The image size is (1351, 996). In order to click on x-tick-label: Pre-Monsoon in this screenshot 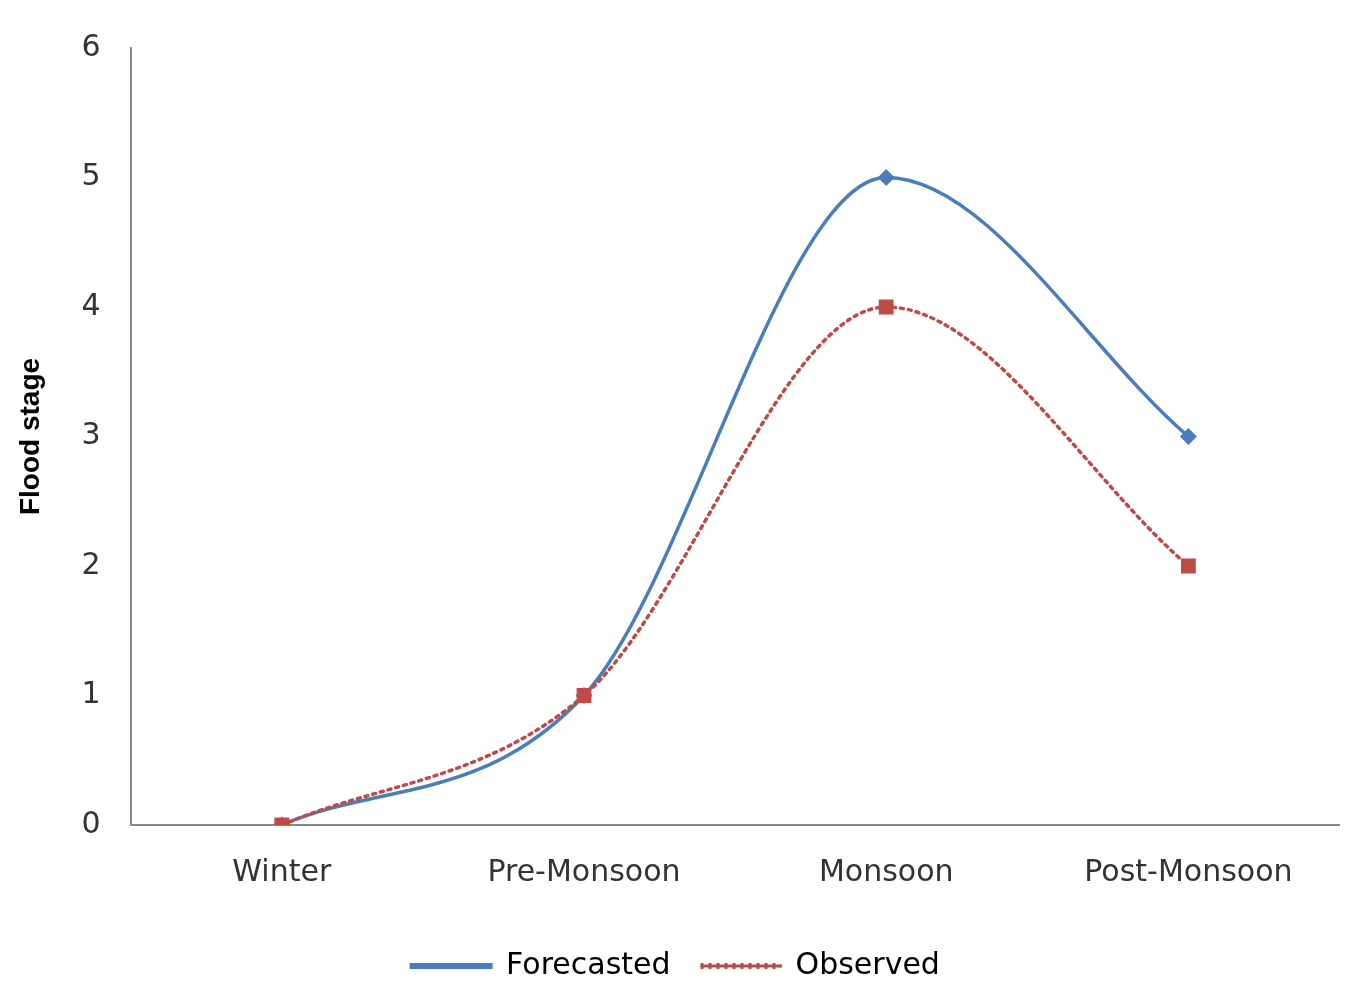, I will do `click(584, 870)`.